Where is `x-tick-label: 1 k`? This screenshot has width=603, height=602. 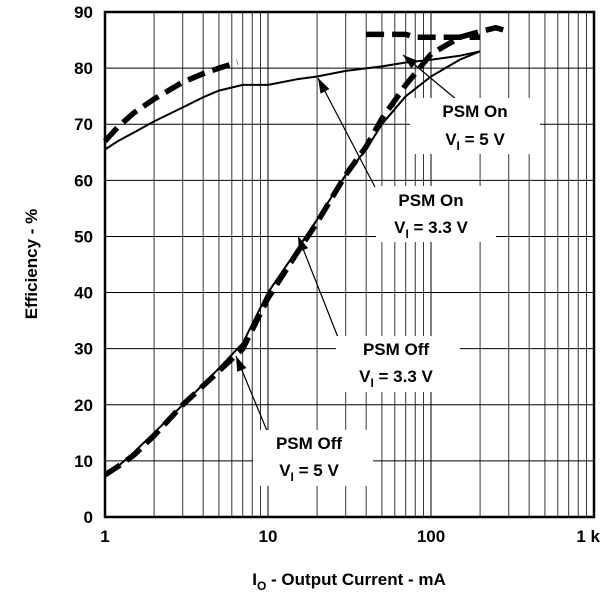
x-tick-label: 1 k is located at coordinates (588, 536).